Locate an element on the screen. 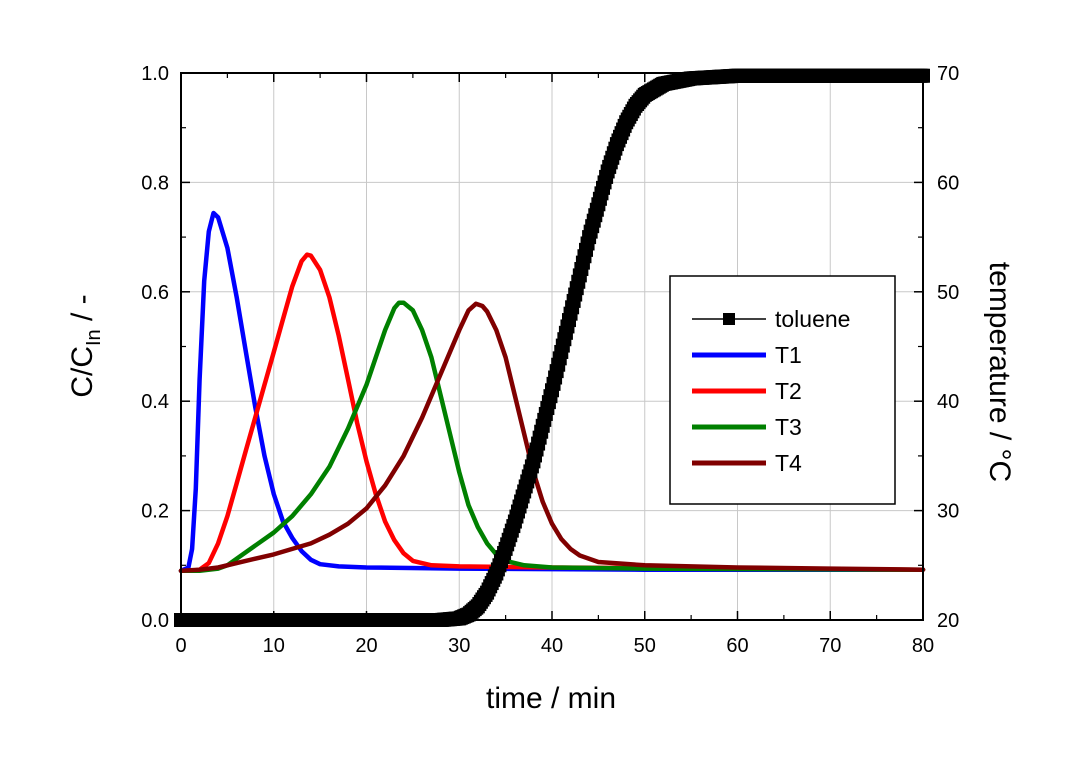 The width and height of the screenshot is (1079, 780). x-tick-label: 50 is located at coordinates (645, 646).